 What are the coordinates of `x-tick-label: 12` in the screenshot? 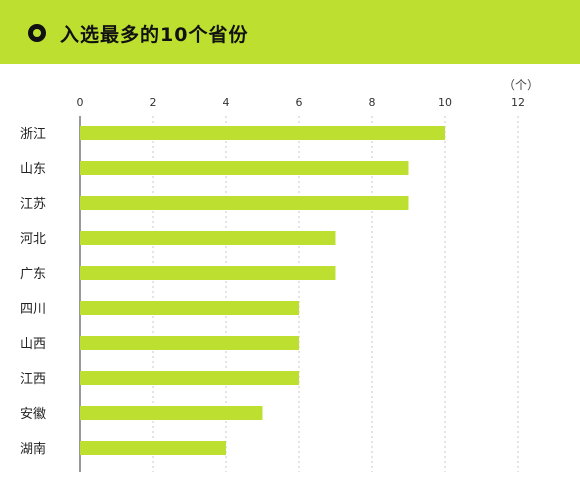 It's located at (518, 102).